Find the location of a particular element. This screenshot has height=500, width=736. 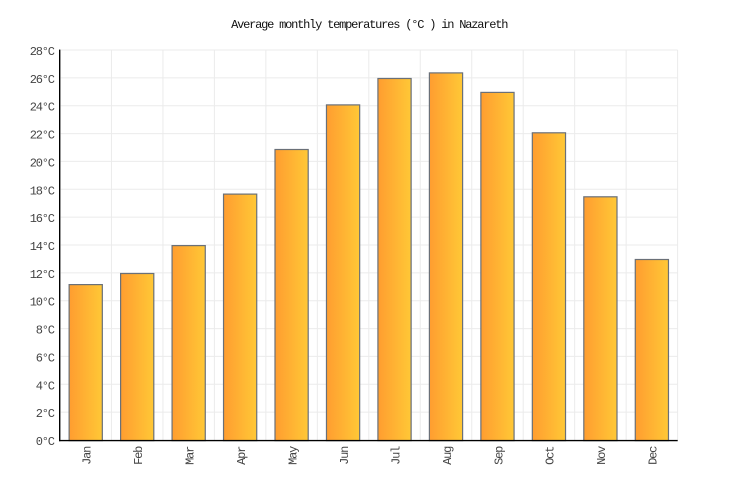

svg-text: 16°C is located at coordinates (42, 219).